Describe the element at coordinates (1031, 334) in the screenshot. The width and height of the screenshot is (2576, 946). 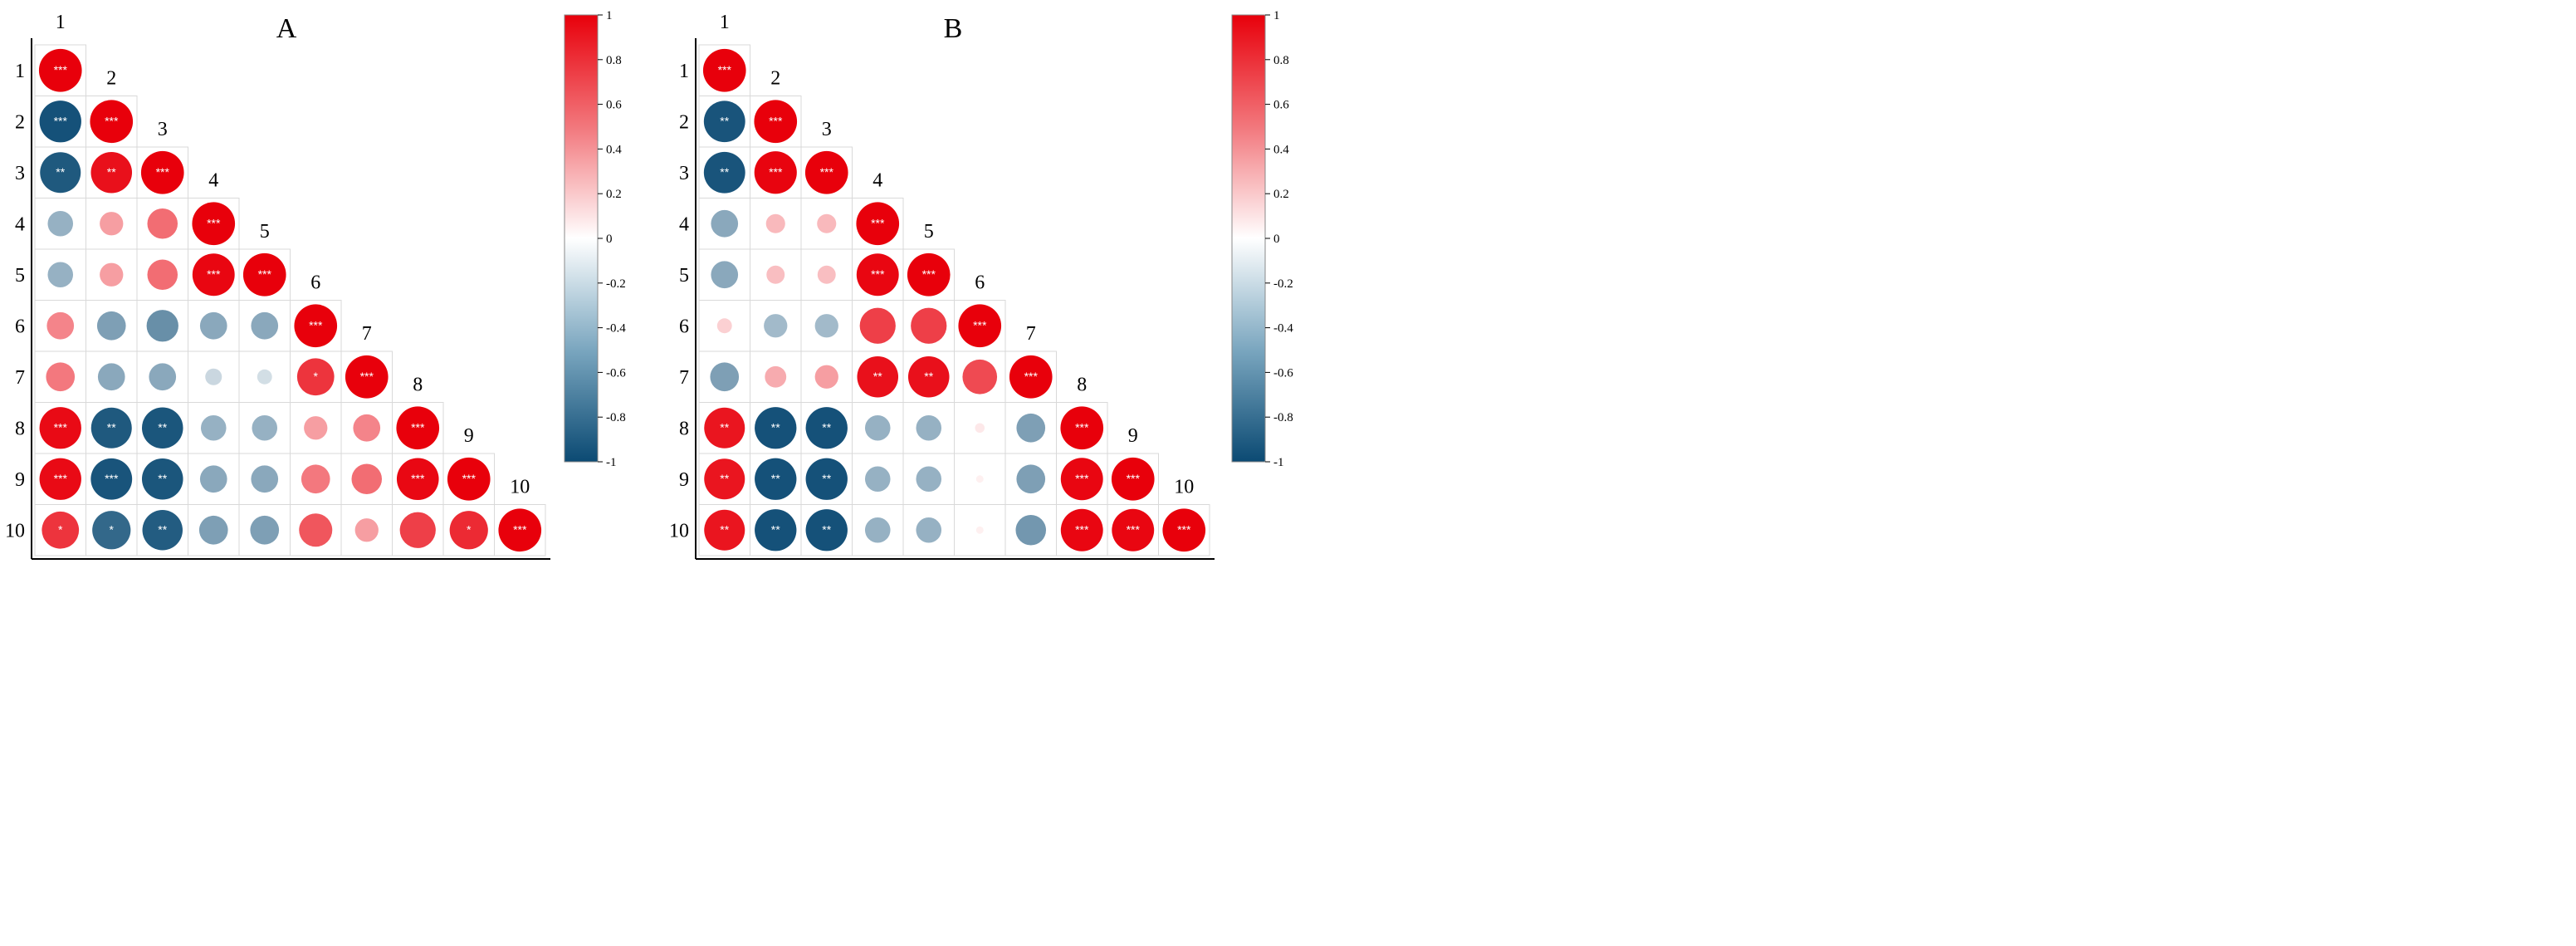
I see `column-label: 7` at that location.